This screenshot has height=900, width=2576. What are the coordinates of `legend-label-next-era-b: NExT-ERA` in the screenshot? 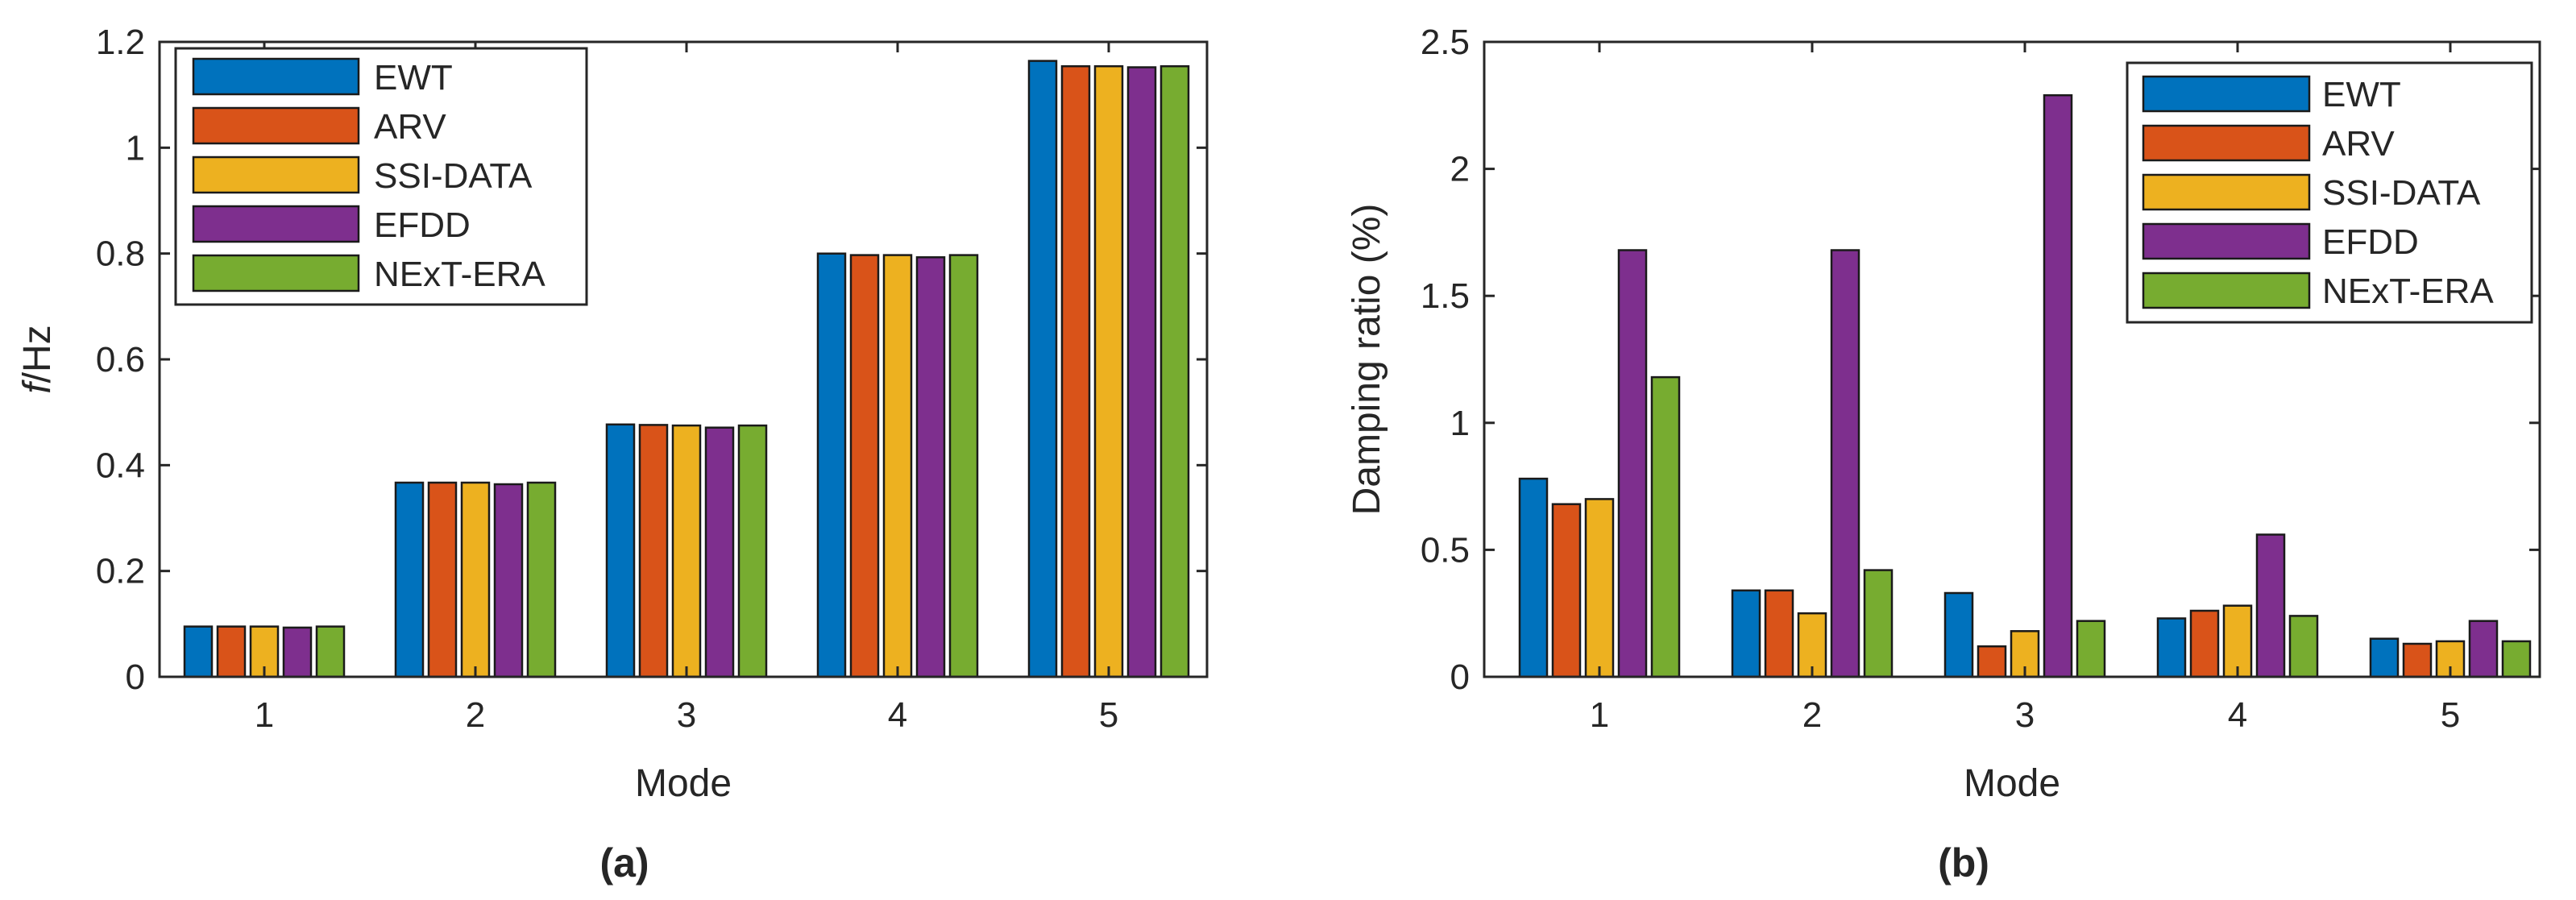 It's located at (2408, 291).